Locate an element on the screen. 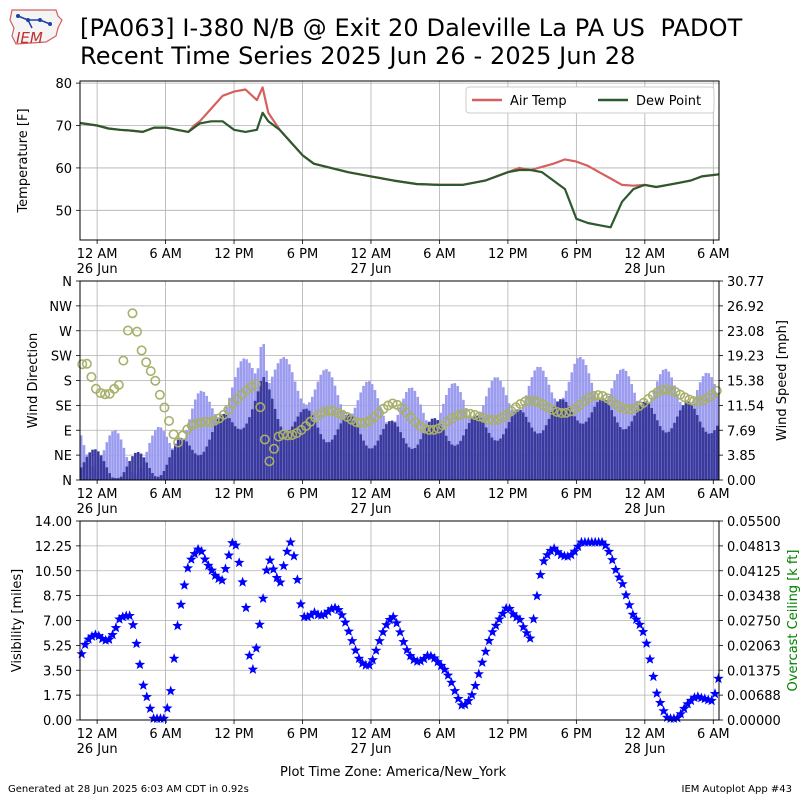 The width and height of the screenshot is (800, 800). direction-tick-label: E is located at coordinates (68, 431).